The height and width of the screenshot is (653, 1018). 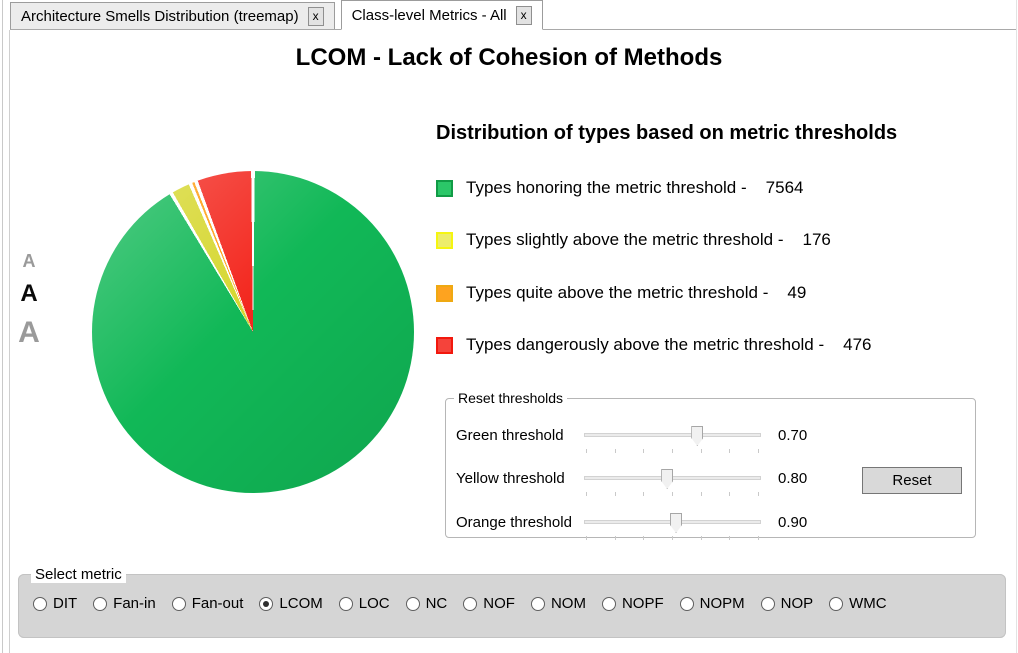 What do you see at coordinates (217, 603) in the screenshot?
I see `radio-label: Fan-out` at bounding box center [217, 603].